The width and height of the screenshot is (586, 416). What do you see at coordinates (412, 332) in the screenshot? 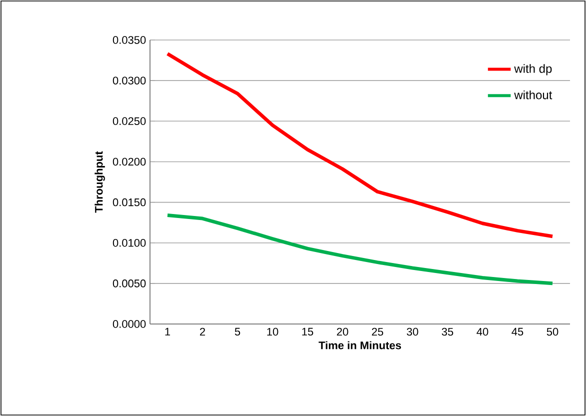
I see `x-tick-label: 30` at bounding box center [412, 332].